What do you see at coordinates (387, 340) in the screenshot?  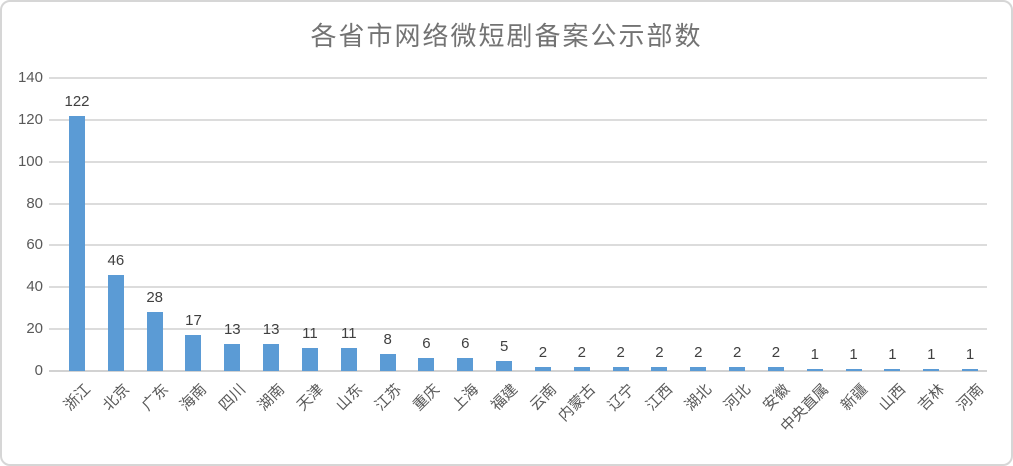 I see `bar-value-label: 8` at bounding box center [387, 340].